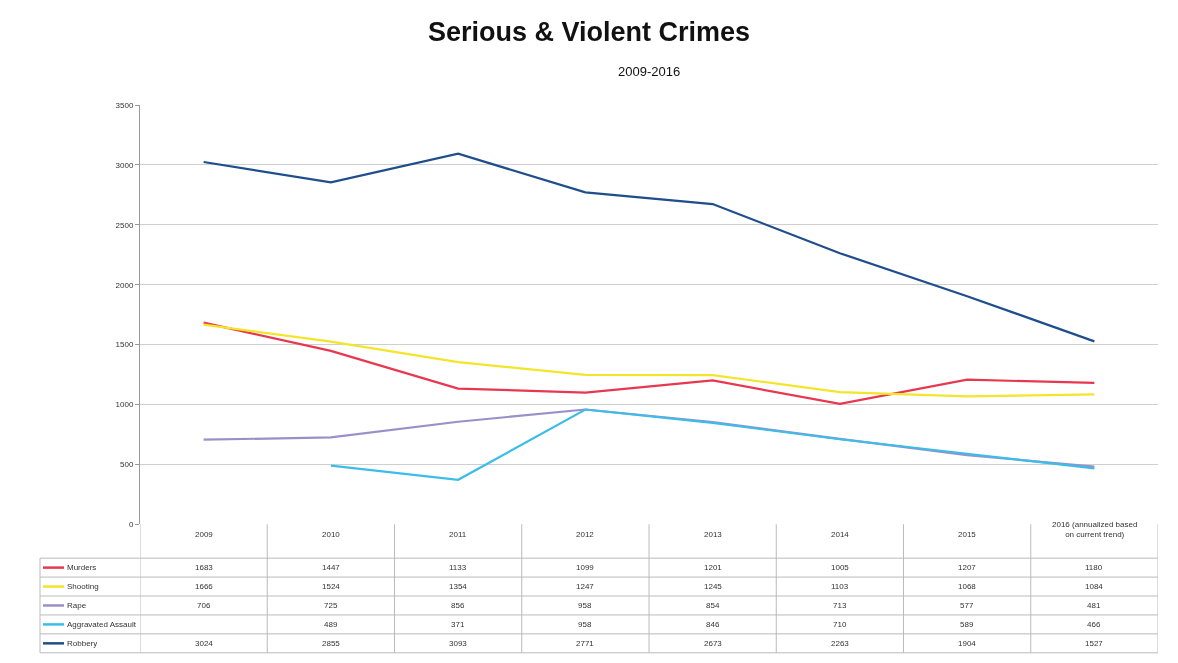  I want to click on data-label: 1103, so click(840, 586).